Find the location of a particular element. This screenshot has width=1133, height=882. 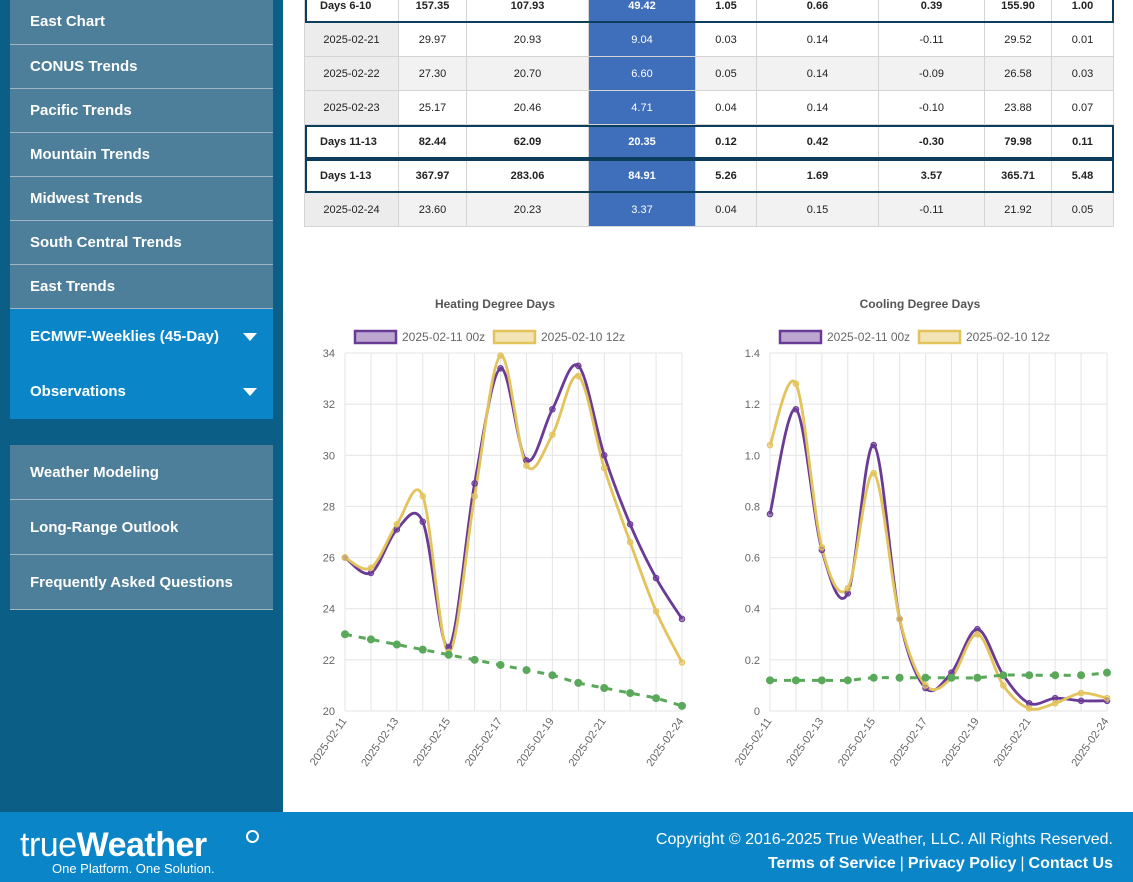

y-tick-label: 30 is located at coordinates (329, 456).